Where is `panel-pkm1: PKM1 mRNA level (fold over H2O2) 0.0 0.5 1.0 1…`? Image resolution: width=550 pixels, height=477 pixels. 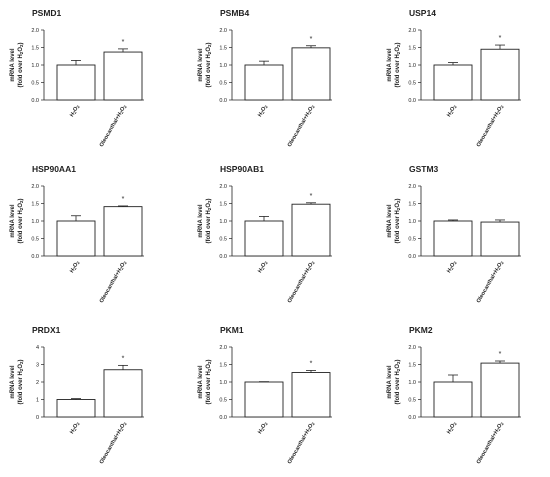 panel-pkm1: PKM1 mRNA level (fold over H2O2) 0.0 0.5 1.0 1… is located at coordinates (265, 395).